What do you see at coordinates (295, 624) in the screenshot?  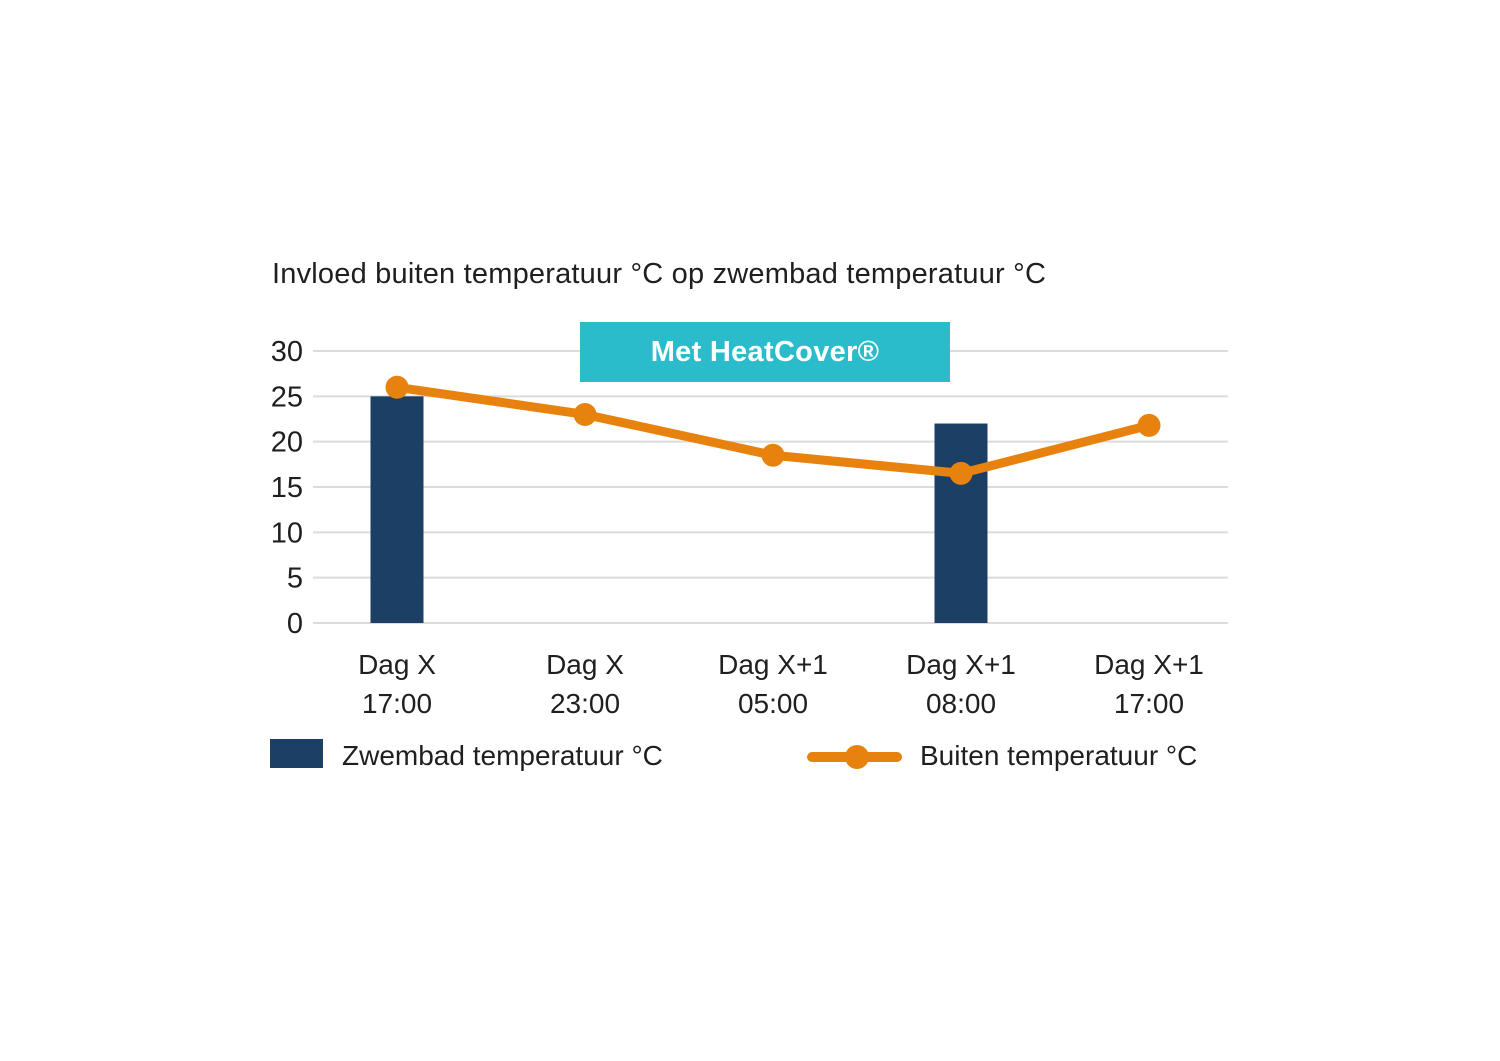 I see `y-tick-label: 0` at bounding box center [295, 624].